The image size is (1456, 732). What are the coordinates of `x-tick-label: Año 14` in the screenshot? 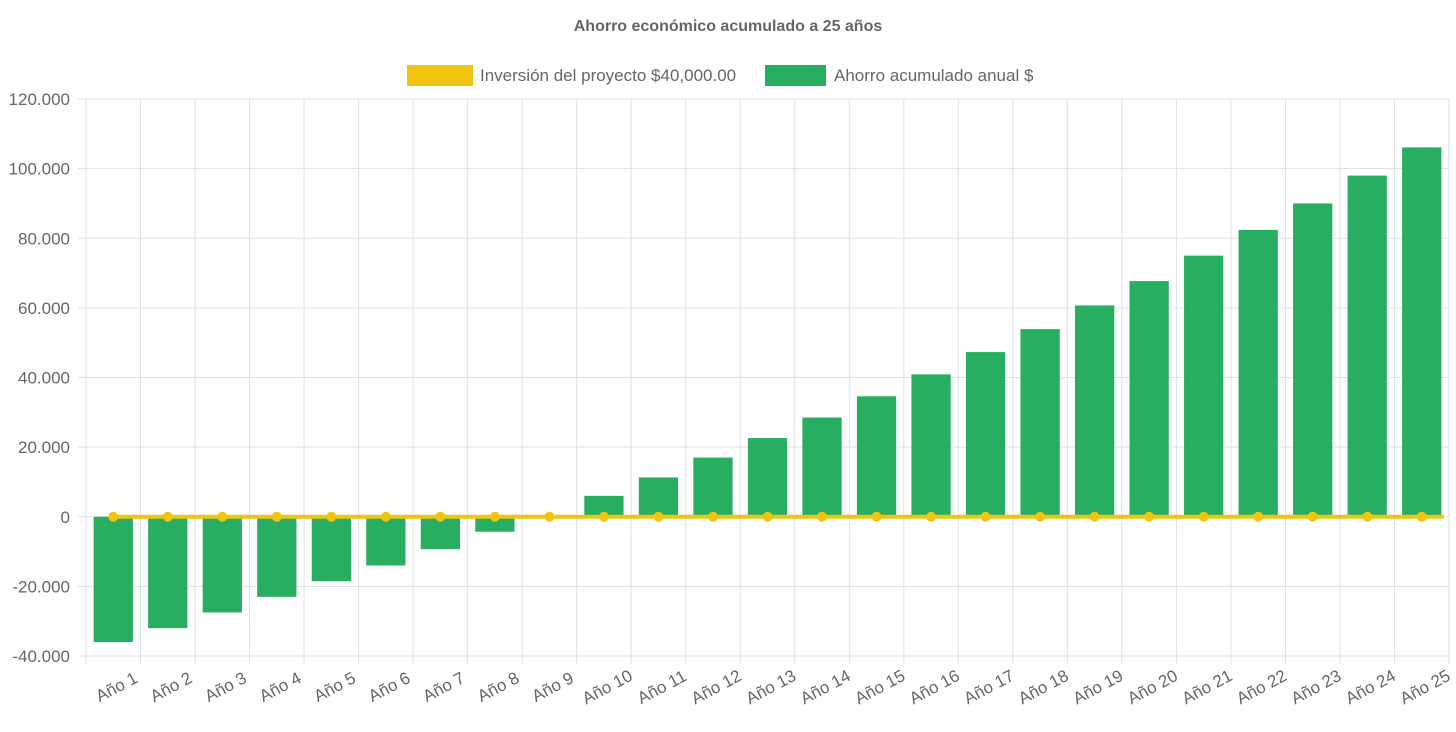 It's located at (825, 687).